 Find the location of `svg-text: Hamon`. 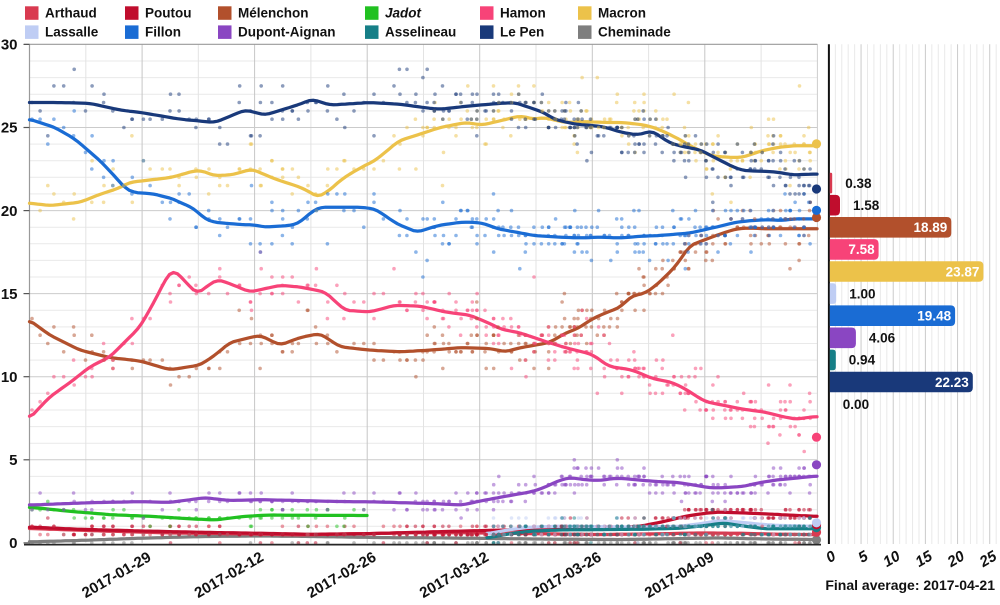

svg-text: Hamon is located at coordinates (523, 12).